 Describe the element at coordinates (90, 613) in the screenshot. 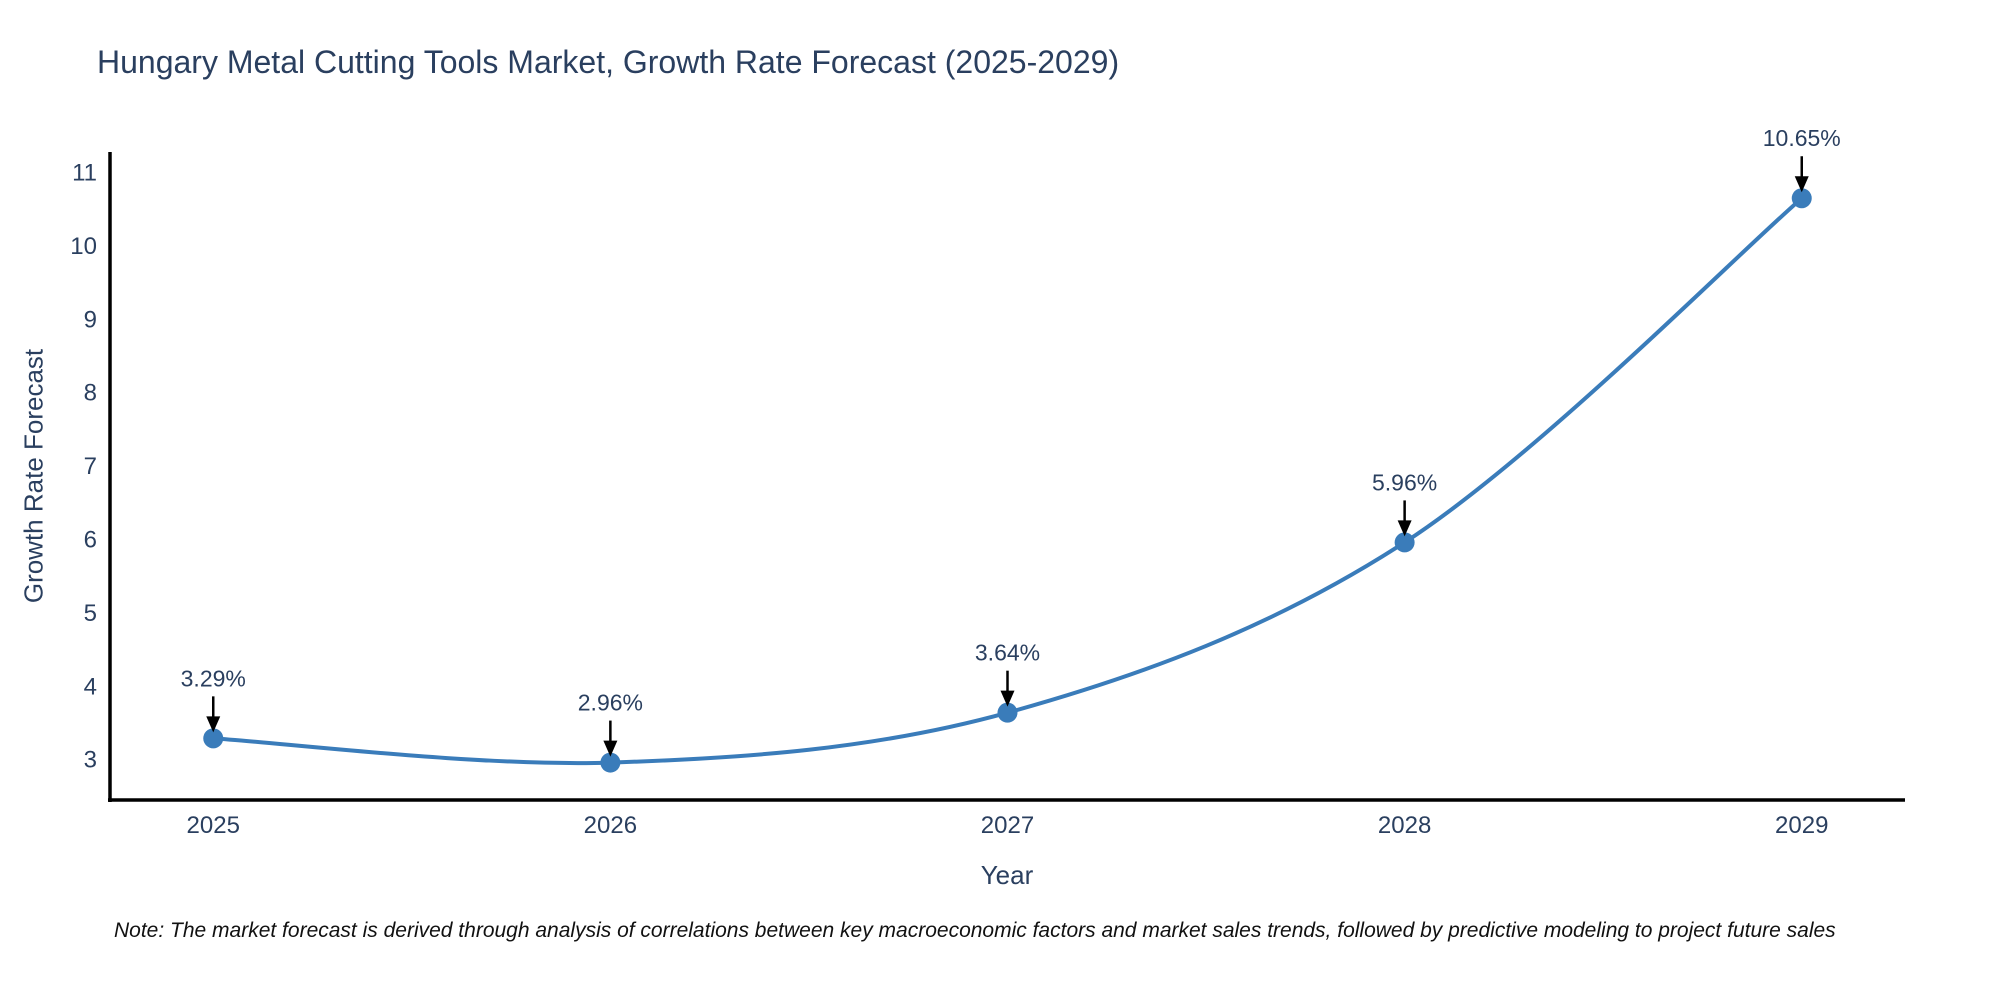

I see `y-tick-label: 5` at that location.